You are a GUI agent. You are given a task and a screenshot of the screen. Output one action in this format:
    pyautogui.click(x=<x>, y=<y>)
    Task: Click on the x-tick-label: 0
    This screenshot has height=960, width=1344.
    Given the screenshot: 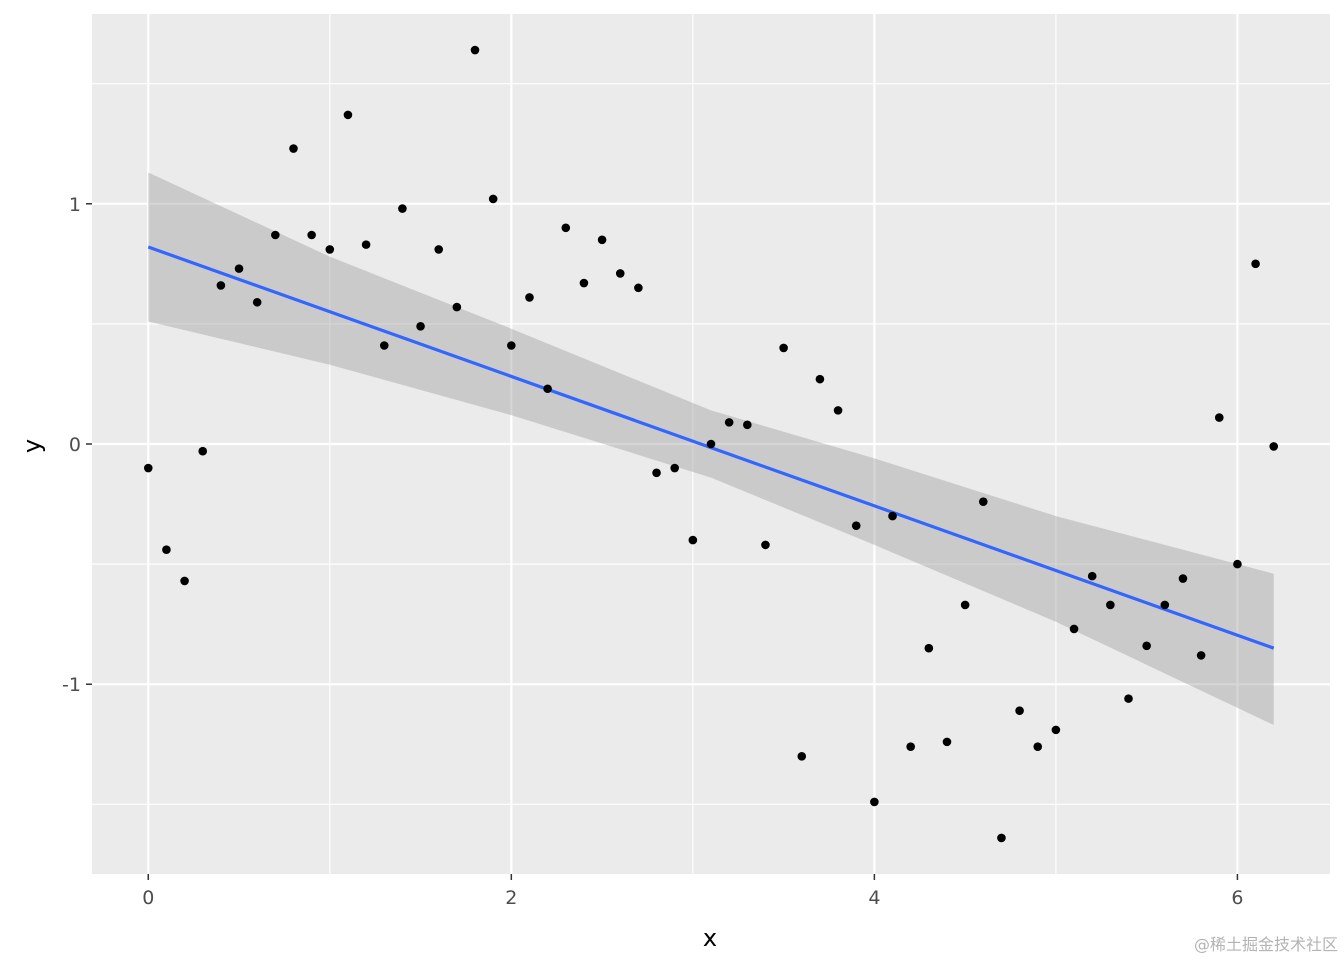 What is the action you would take?
    pyautogui.click(x=148, y=898)
    